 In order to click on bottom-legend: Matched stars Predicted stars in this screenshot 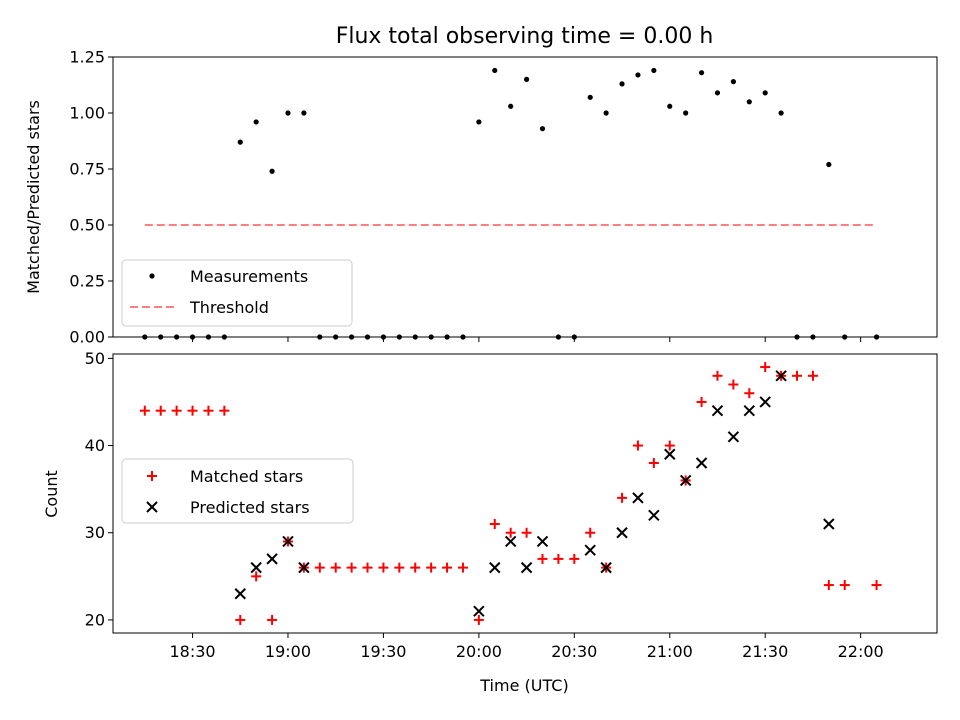, I will do `click(237, 491)`.